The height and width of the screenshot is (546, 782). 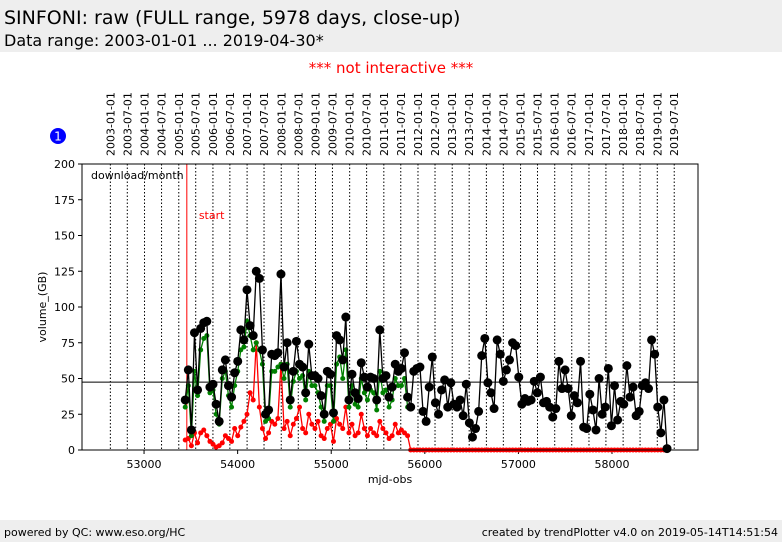 I want to click on y-axis-label: volume_(GB), so click(x=42, y=307).